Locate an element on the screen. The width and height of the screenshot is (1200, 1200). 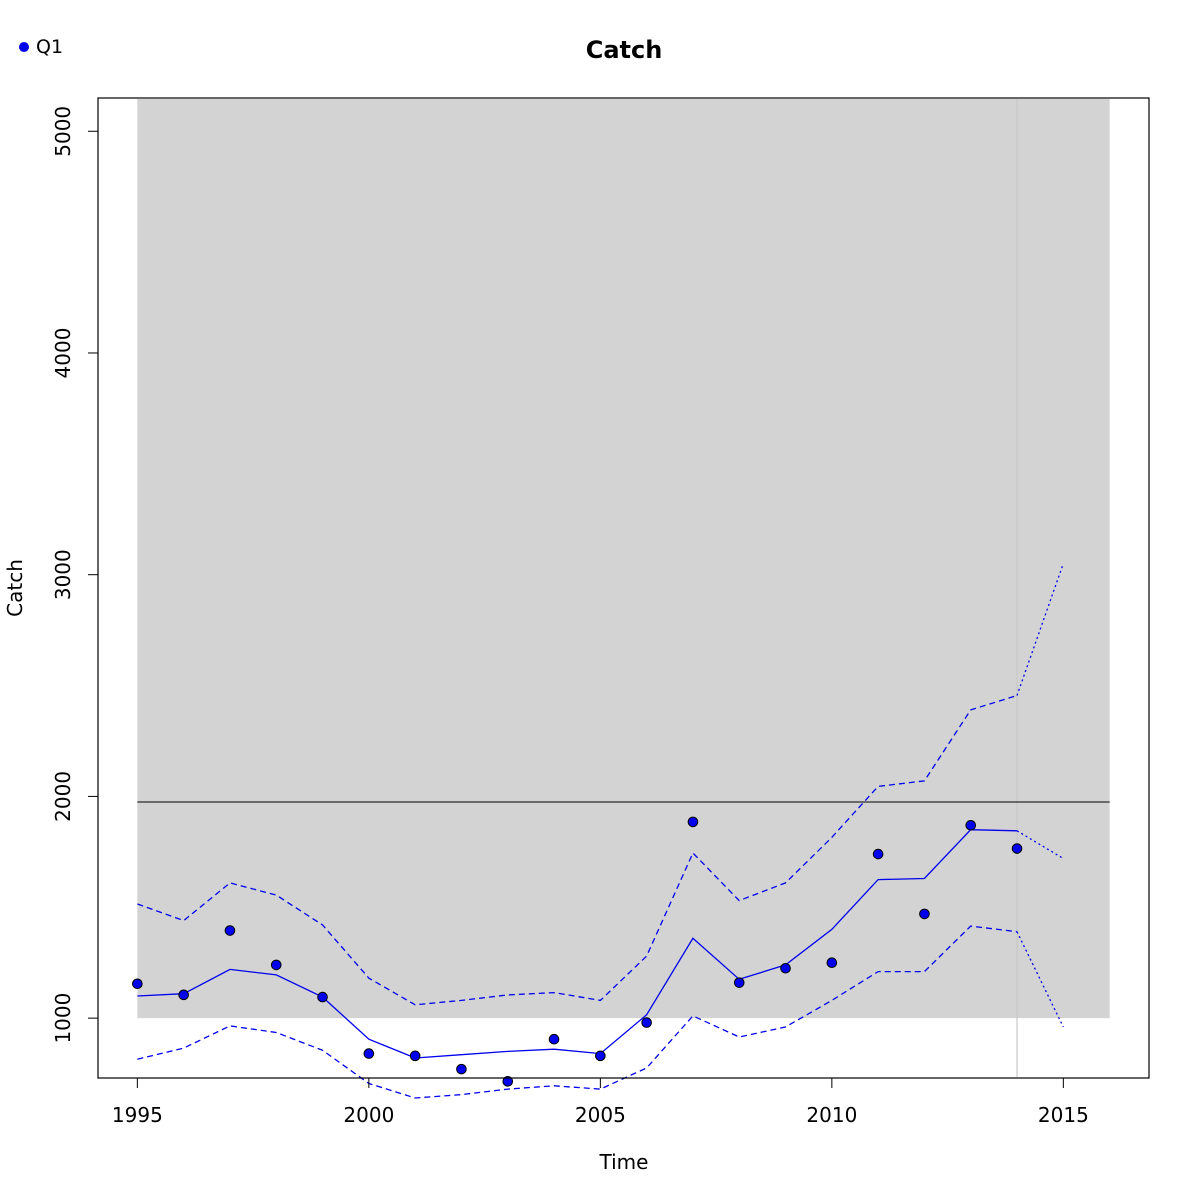
x-axis-label: Time is located at coordinates (624, 1162).